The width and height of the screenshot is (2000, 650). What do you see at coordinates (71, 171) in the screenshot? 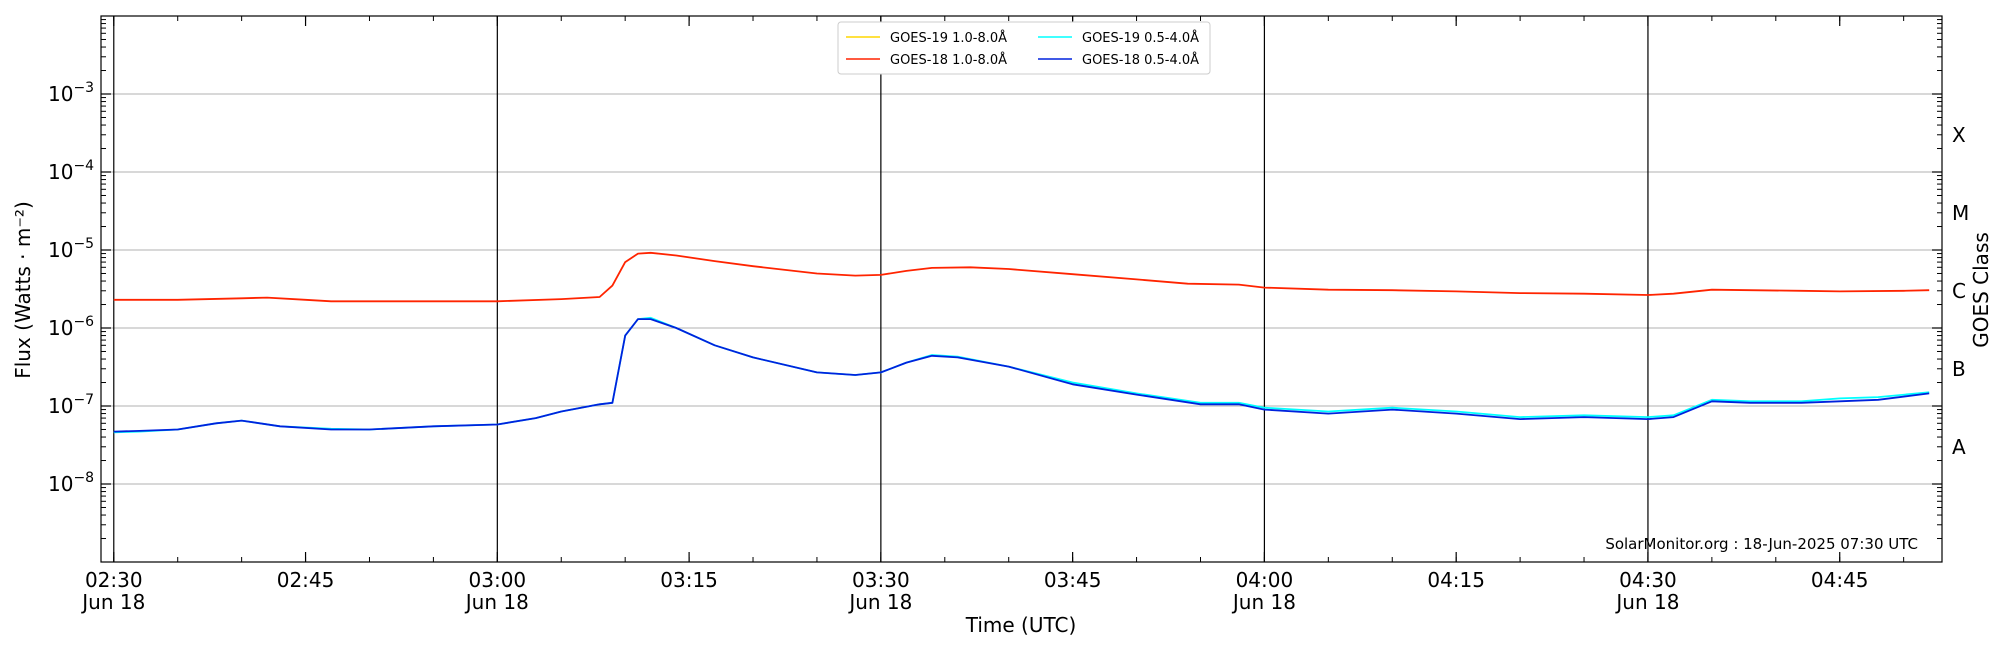
I see `y-tick-label: 10⁻⁴` at bounding box center [71, 171].